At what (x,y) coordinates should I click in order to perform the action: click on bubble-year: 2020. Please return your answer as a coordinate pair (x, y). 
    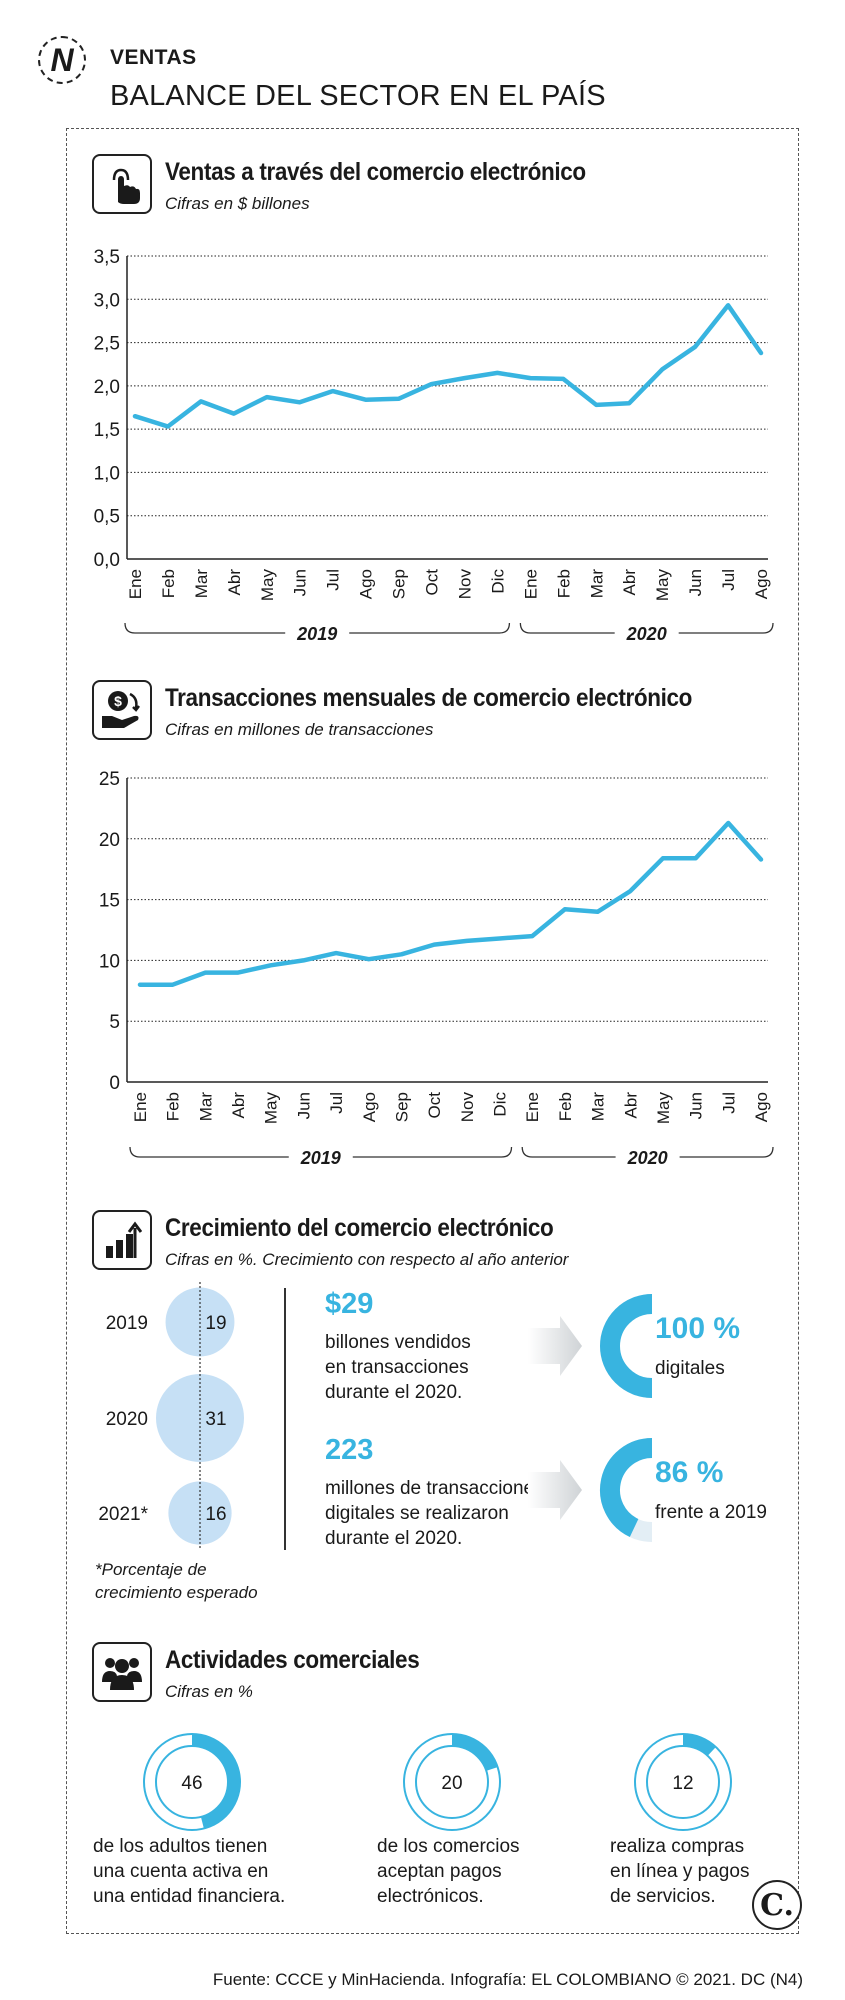
    Looking at the image, I should click on (127, 1419).